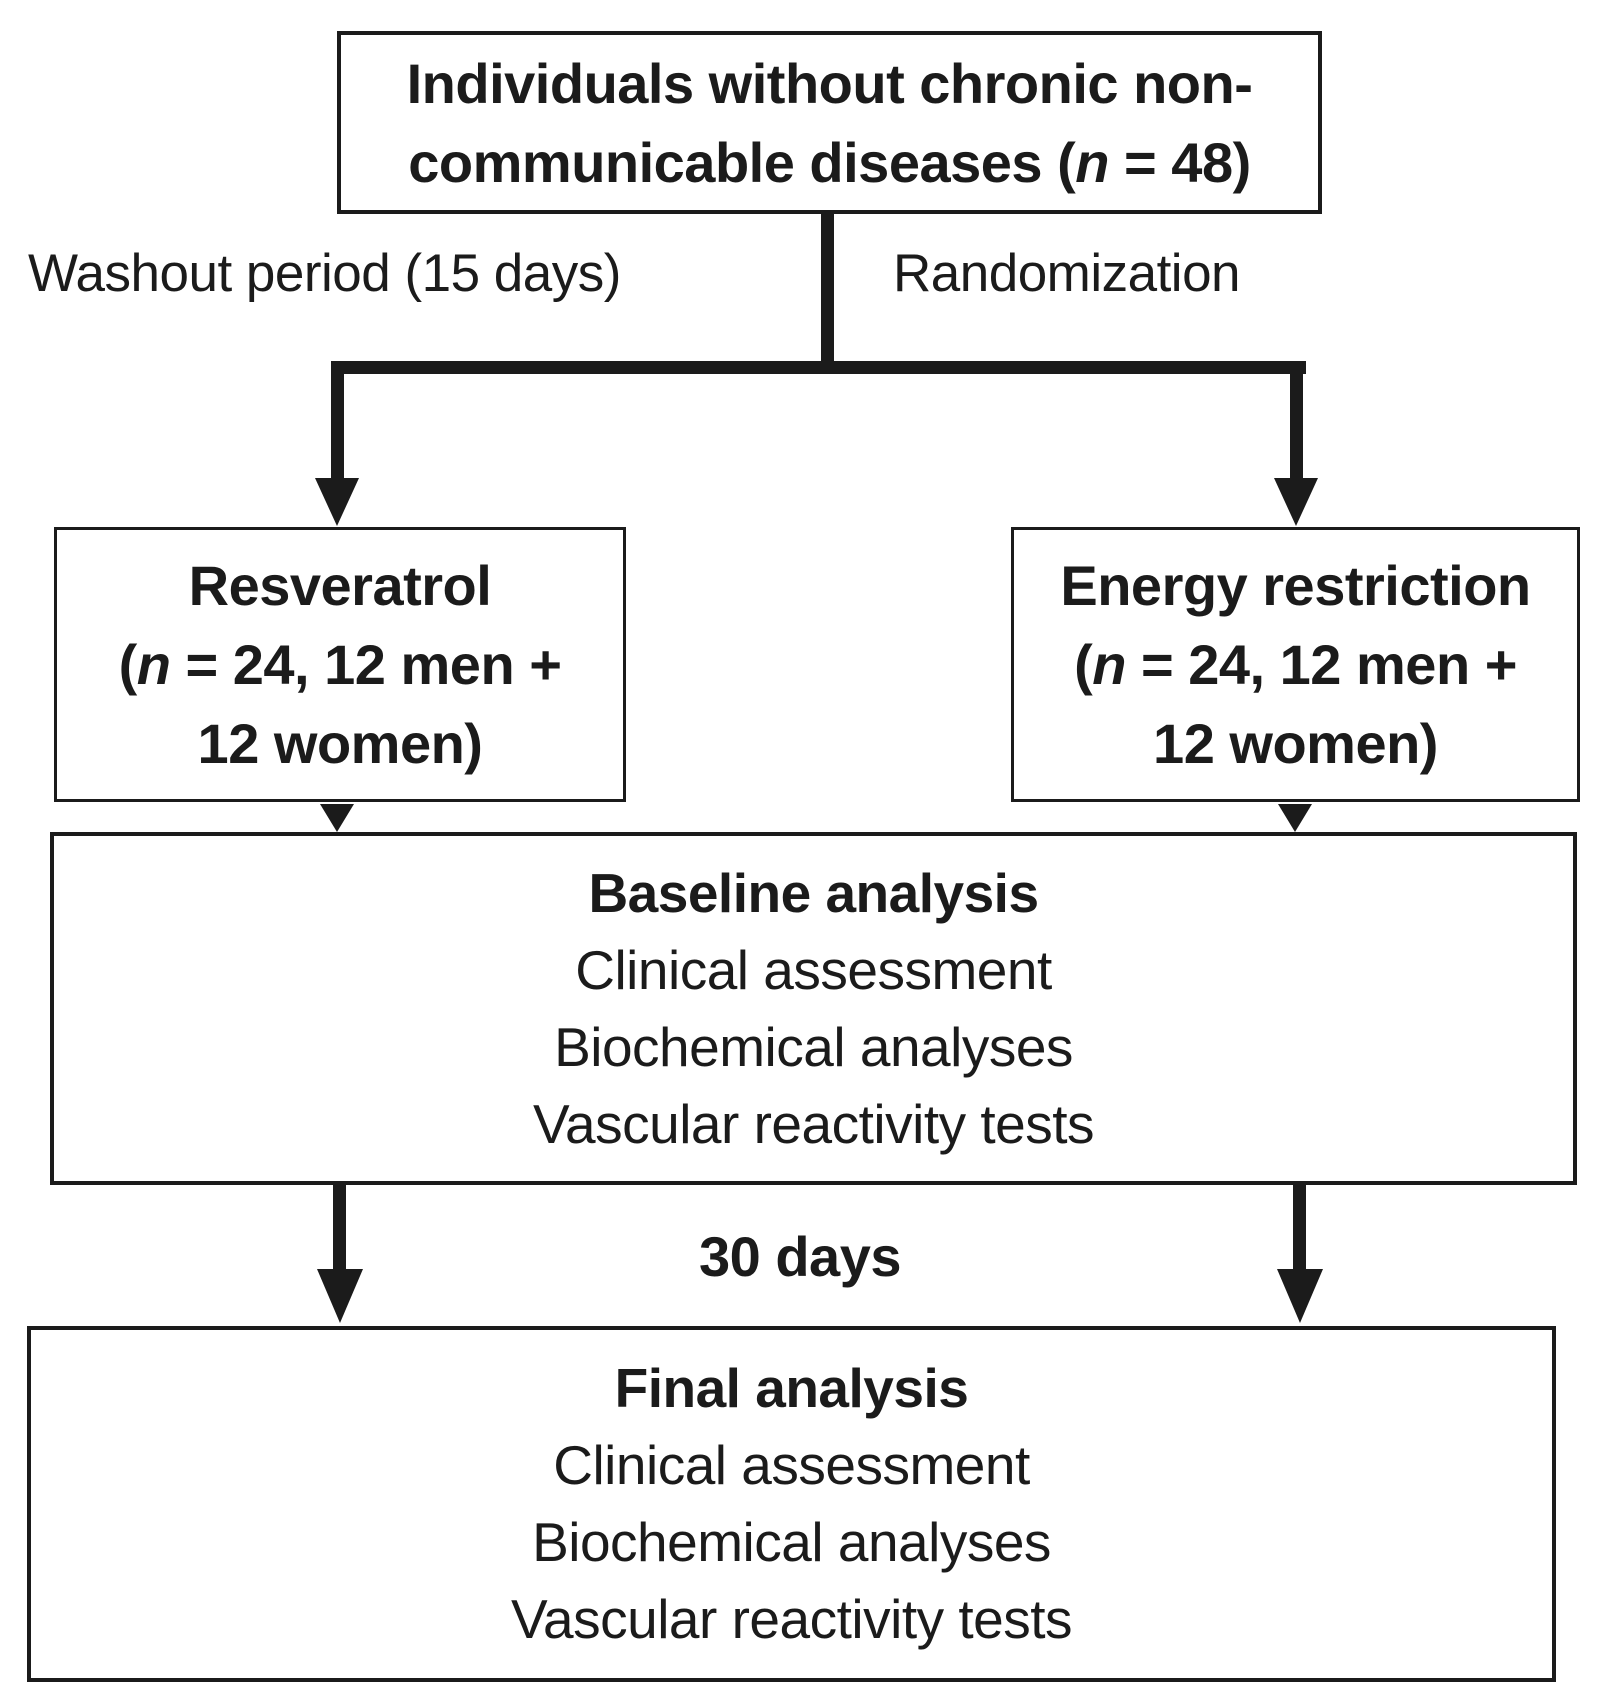 This screenshot has width=1604, height=1706. I want to click on baseline-item-clinical: Clinical assessment, so click(813, 969).